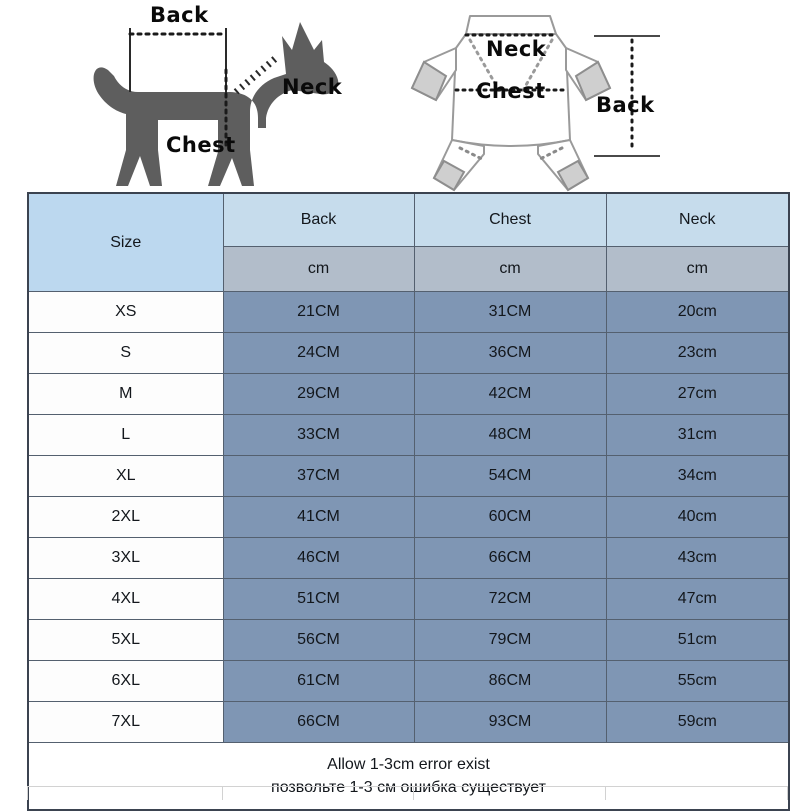 The width and height of the screenshot is (800, 811). Describe the element at coordinates (697, 394) in the screenshot. I see `cell-neck: 27cm` at that location.